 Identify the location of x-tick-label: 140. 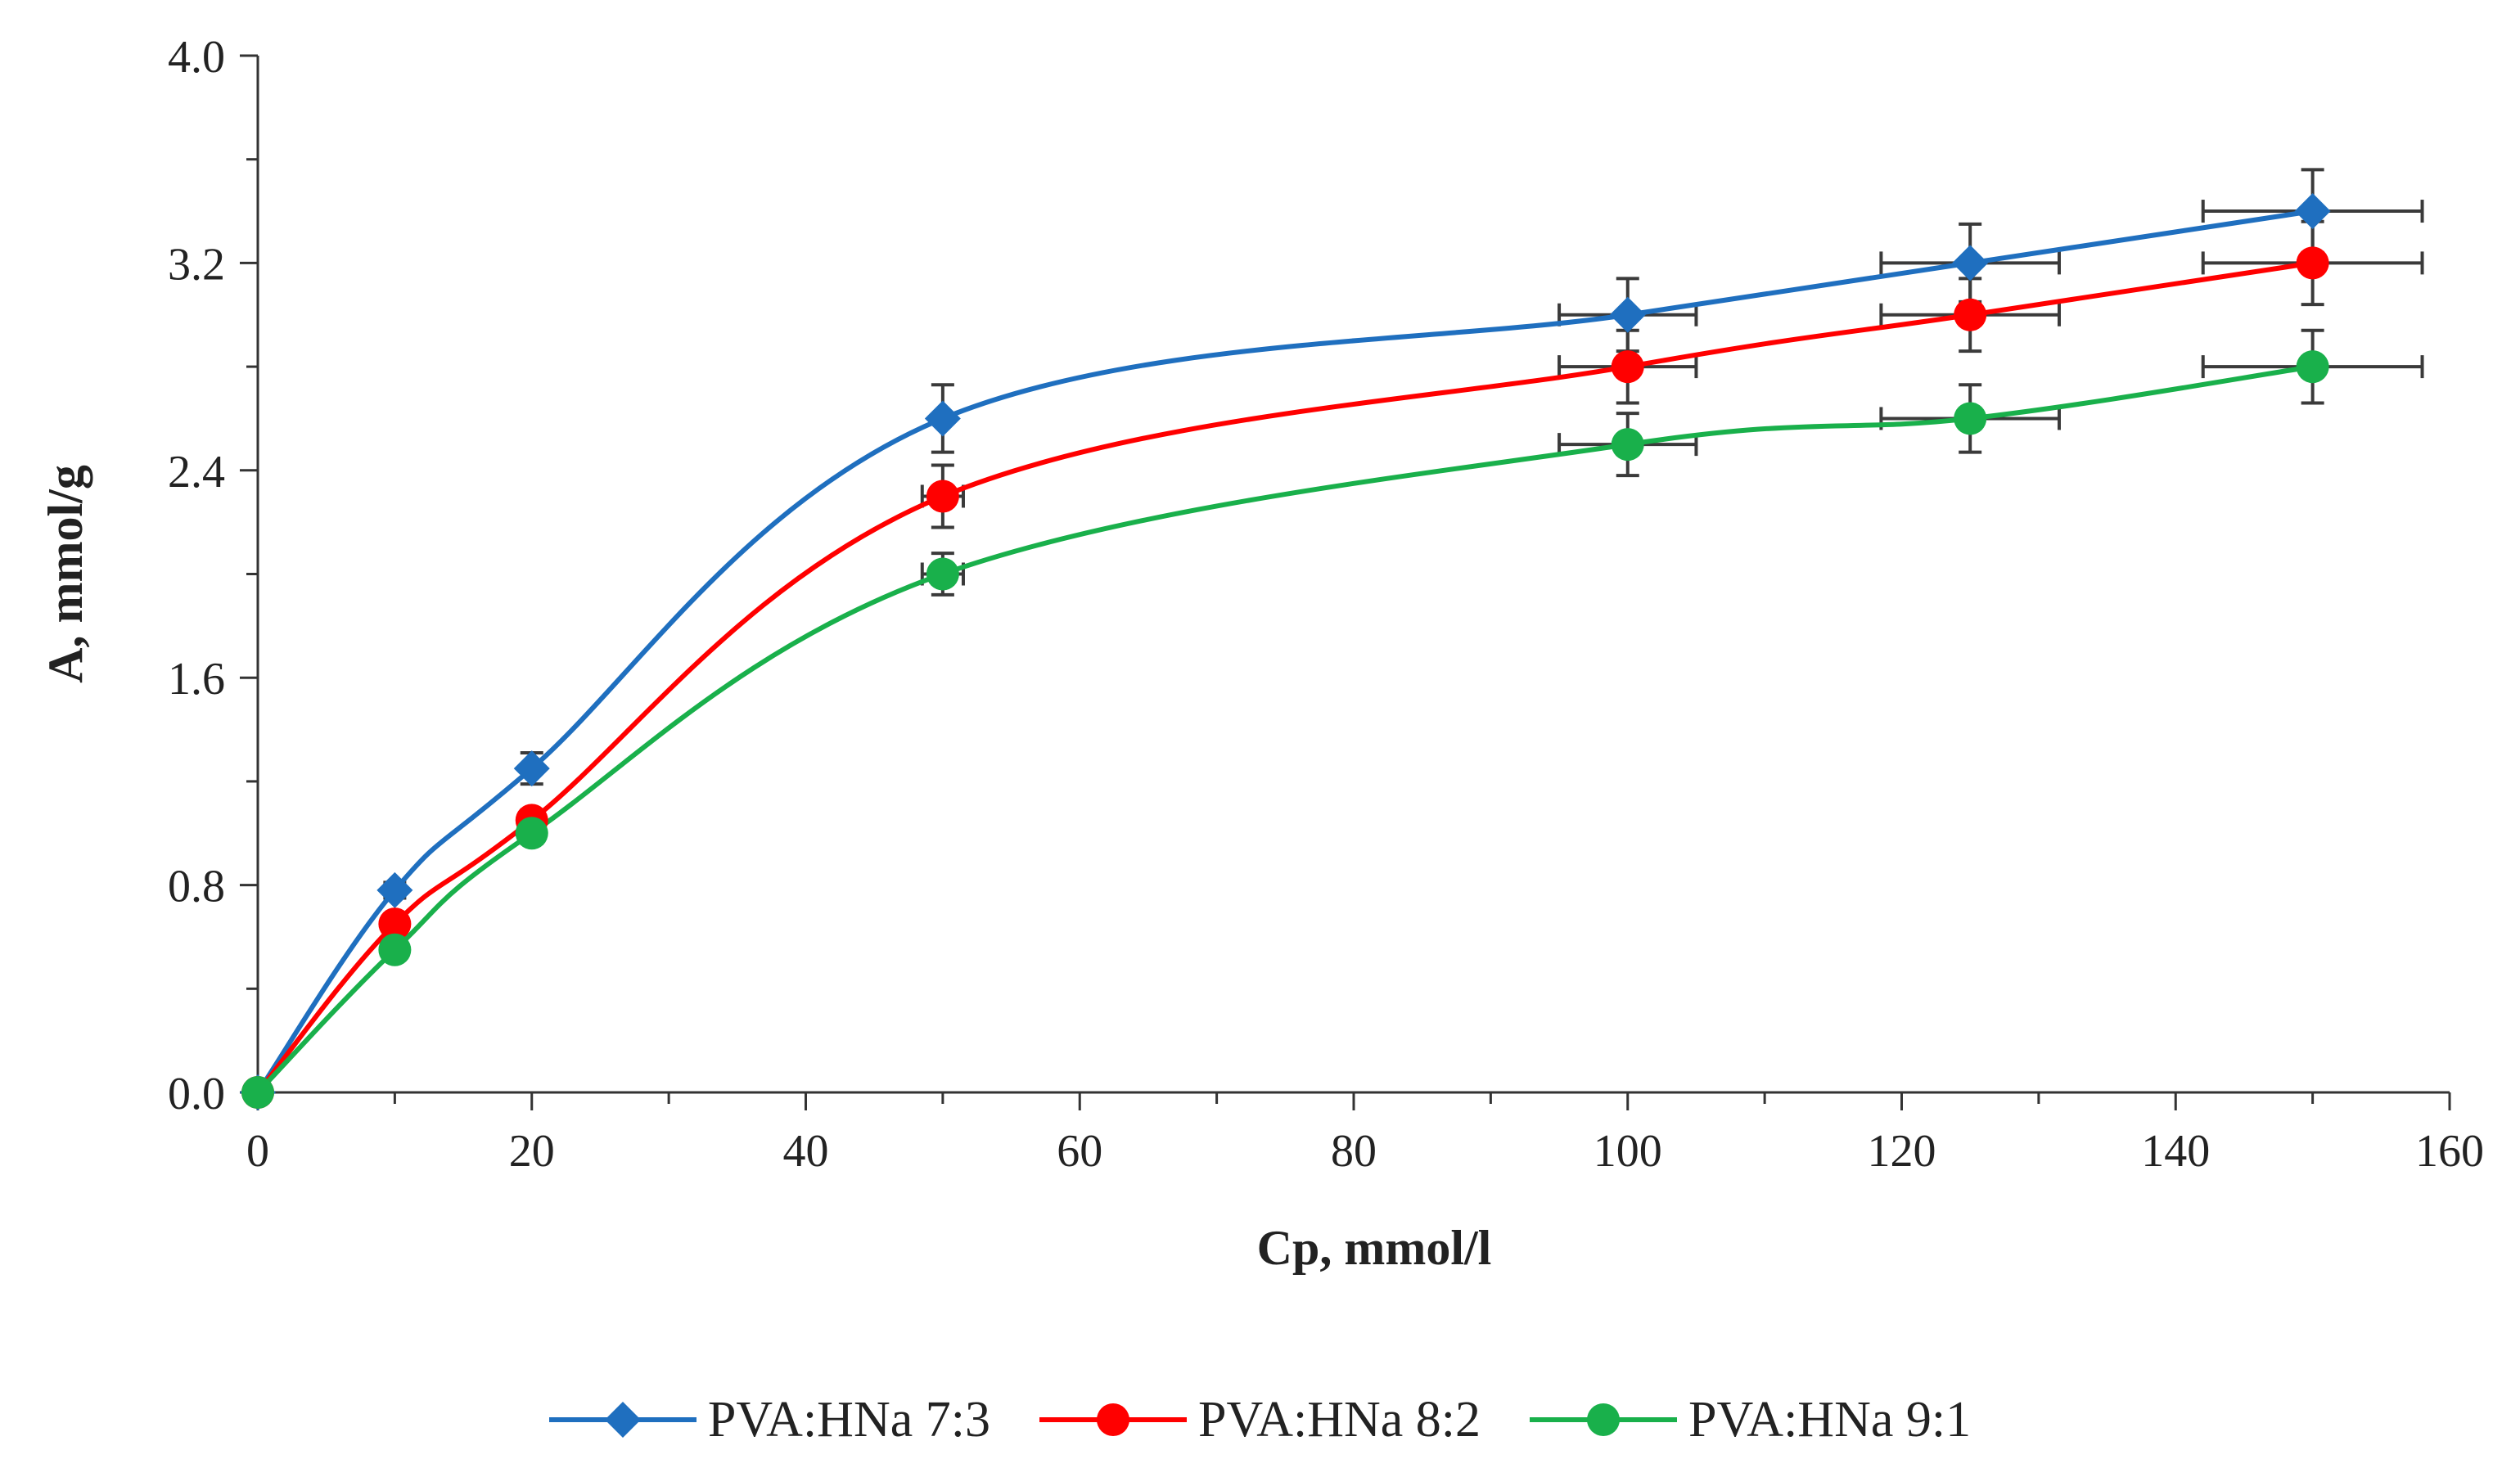
(2176, 1151).